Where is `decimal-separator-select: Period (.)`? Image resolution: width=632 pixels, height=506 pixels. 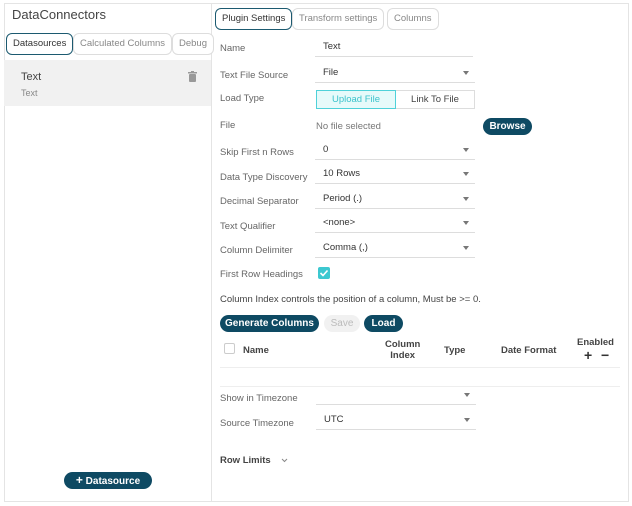 decimal-separator-select: Period (.) is located at coordinates (395, 200).